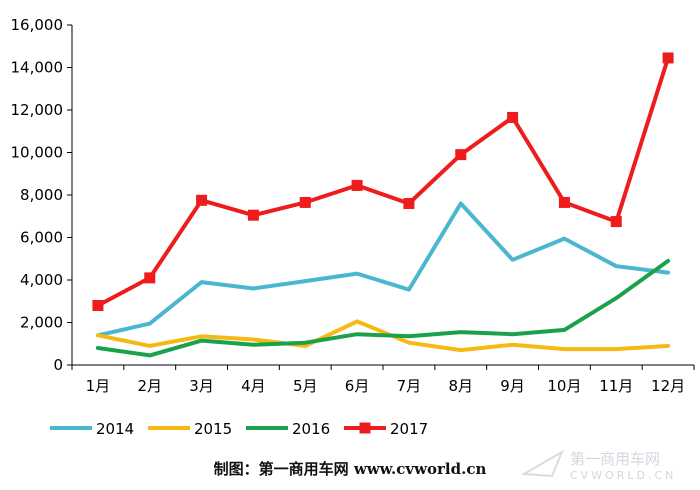 This screenshot has height=490, width=700. What do you see at coordinates (386, 429) in the screenshot?
I see `legend-item-2017: 2017` at bounding box center [386, 429].